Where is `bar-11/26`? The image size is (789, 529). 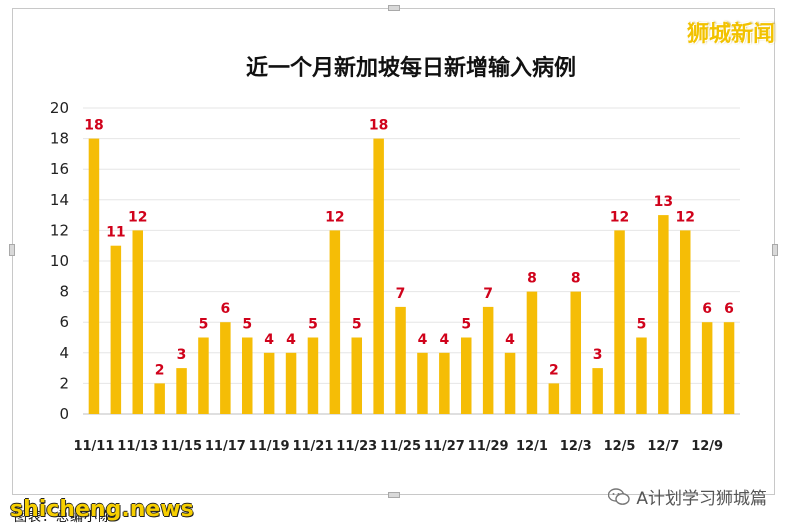 bar-11/26 is located at coordinates (422, 383).